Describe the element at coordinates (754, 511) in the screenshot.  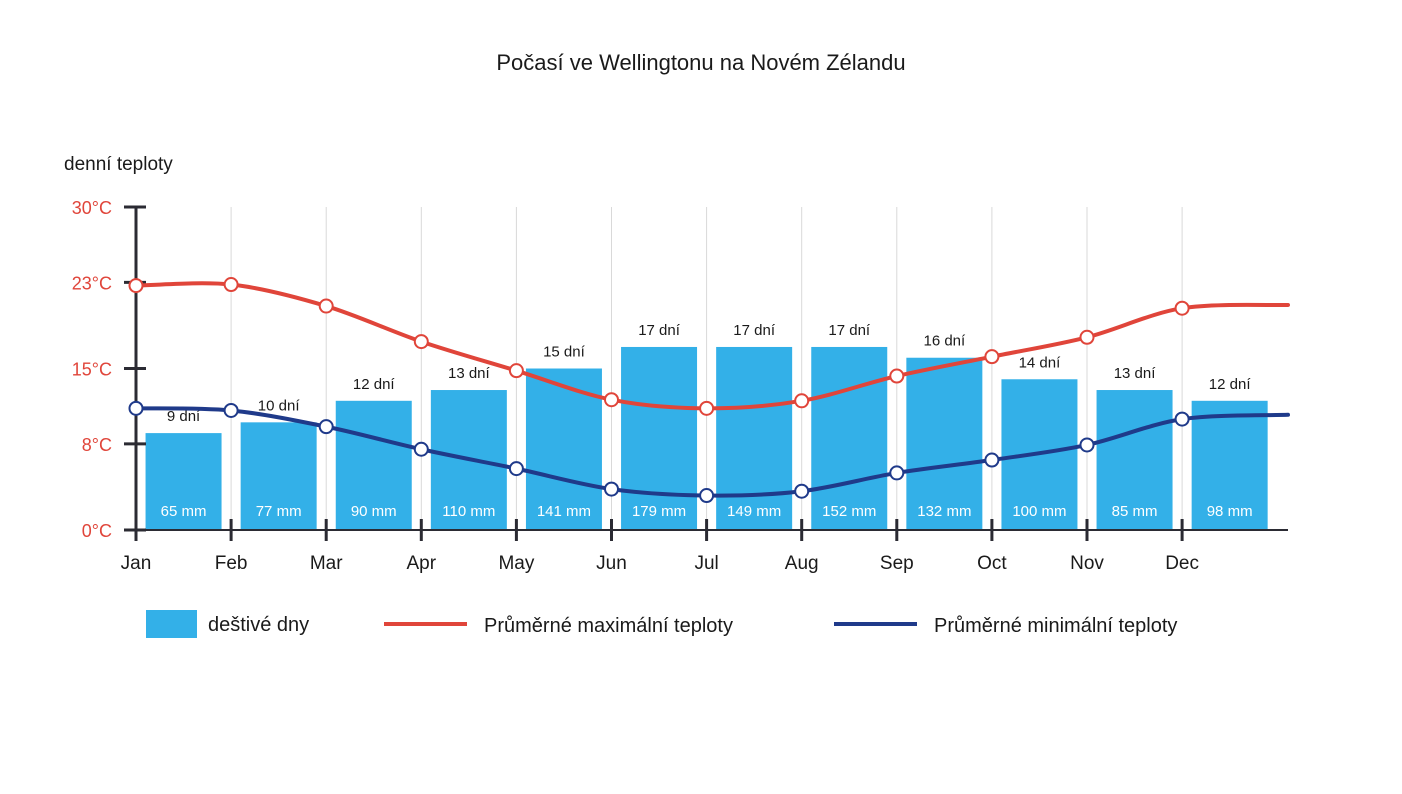
I see `rainfall-label: 149 mm` at that location.